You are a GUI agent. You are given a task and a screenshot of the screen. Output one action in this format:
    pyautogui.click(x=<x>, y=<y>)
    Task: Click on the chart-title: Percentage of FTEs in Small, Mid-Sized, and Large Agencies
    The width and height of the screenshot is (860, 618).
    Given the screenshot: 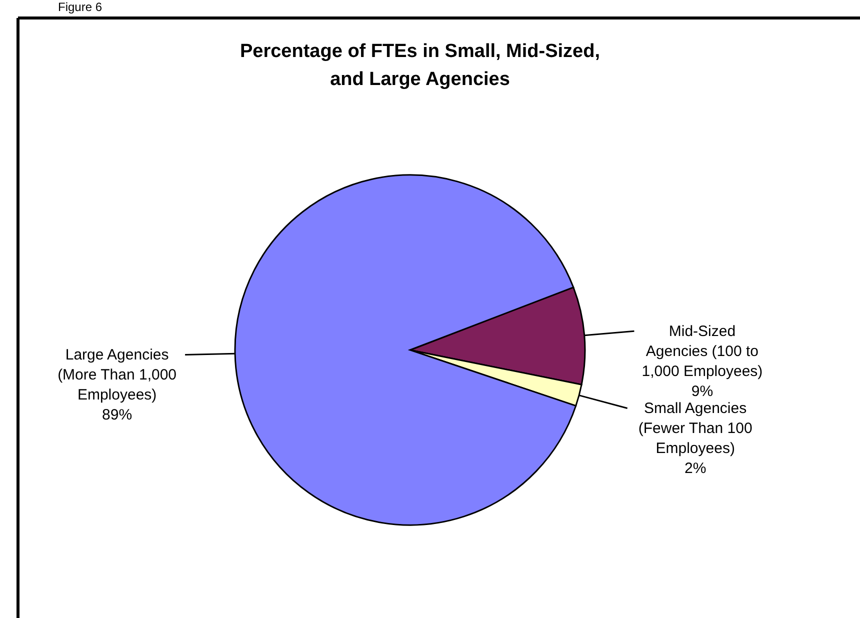 What is the action you would take?
    pyautogui.click(x=420, y=65)
    